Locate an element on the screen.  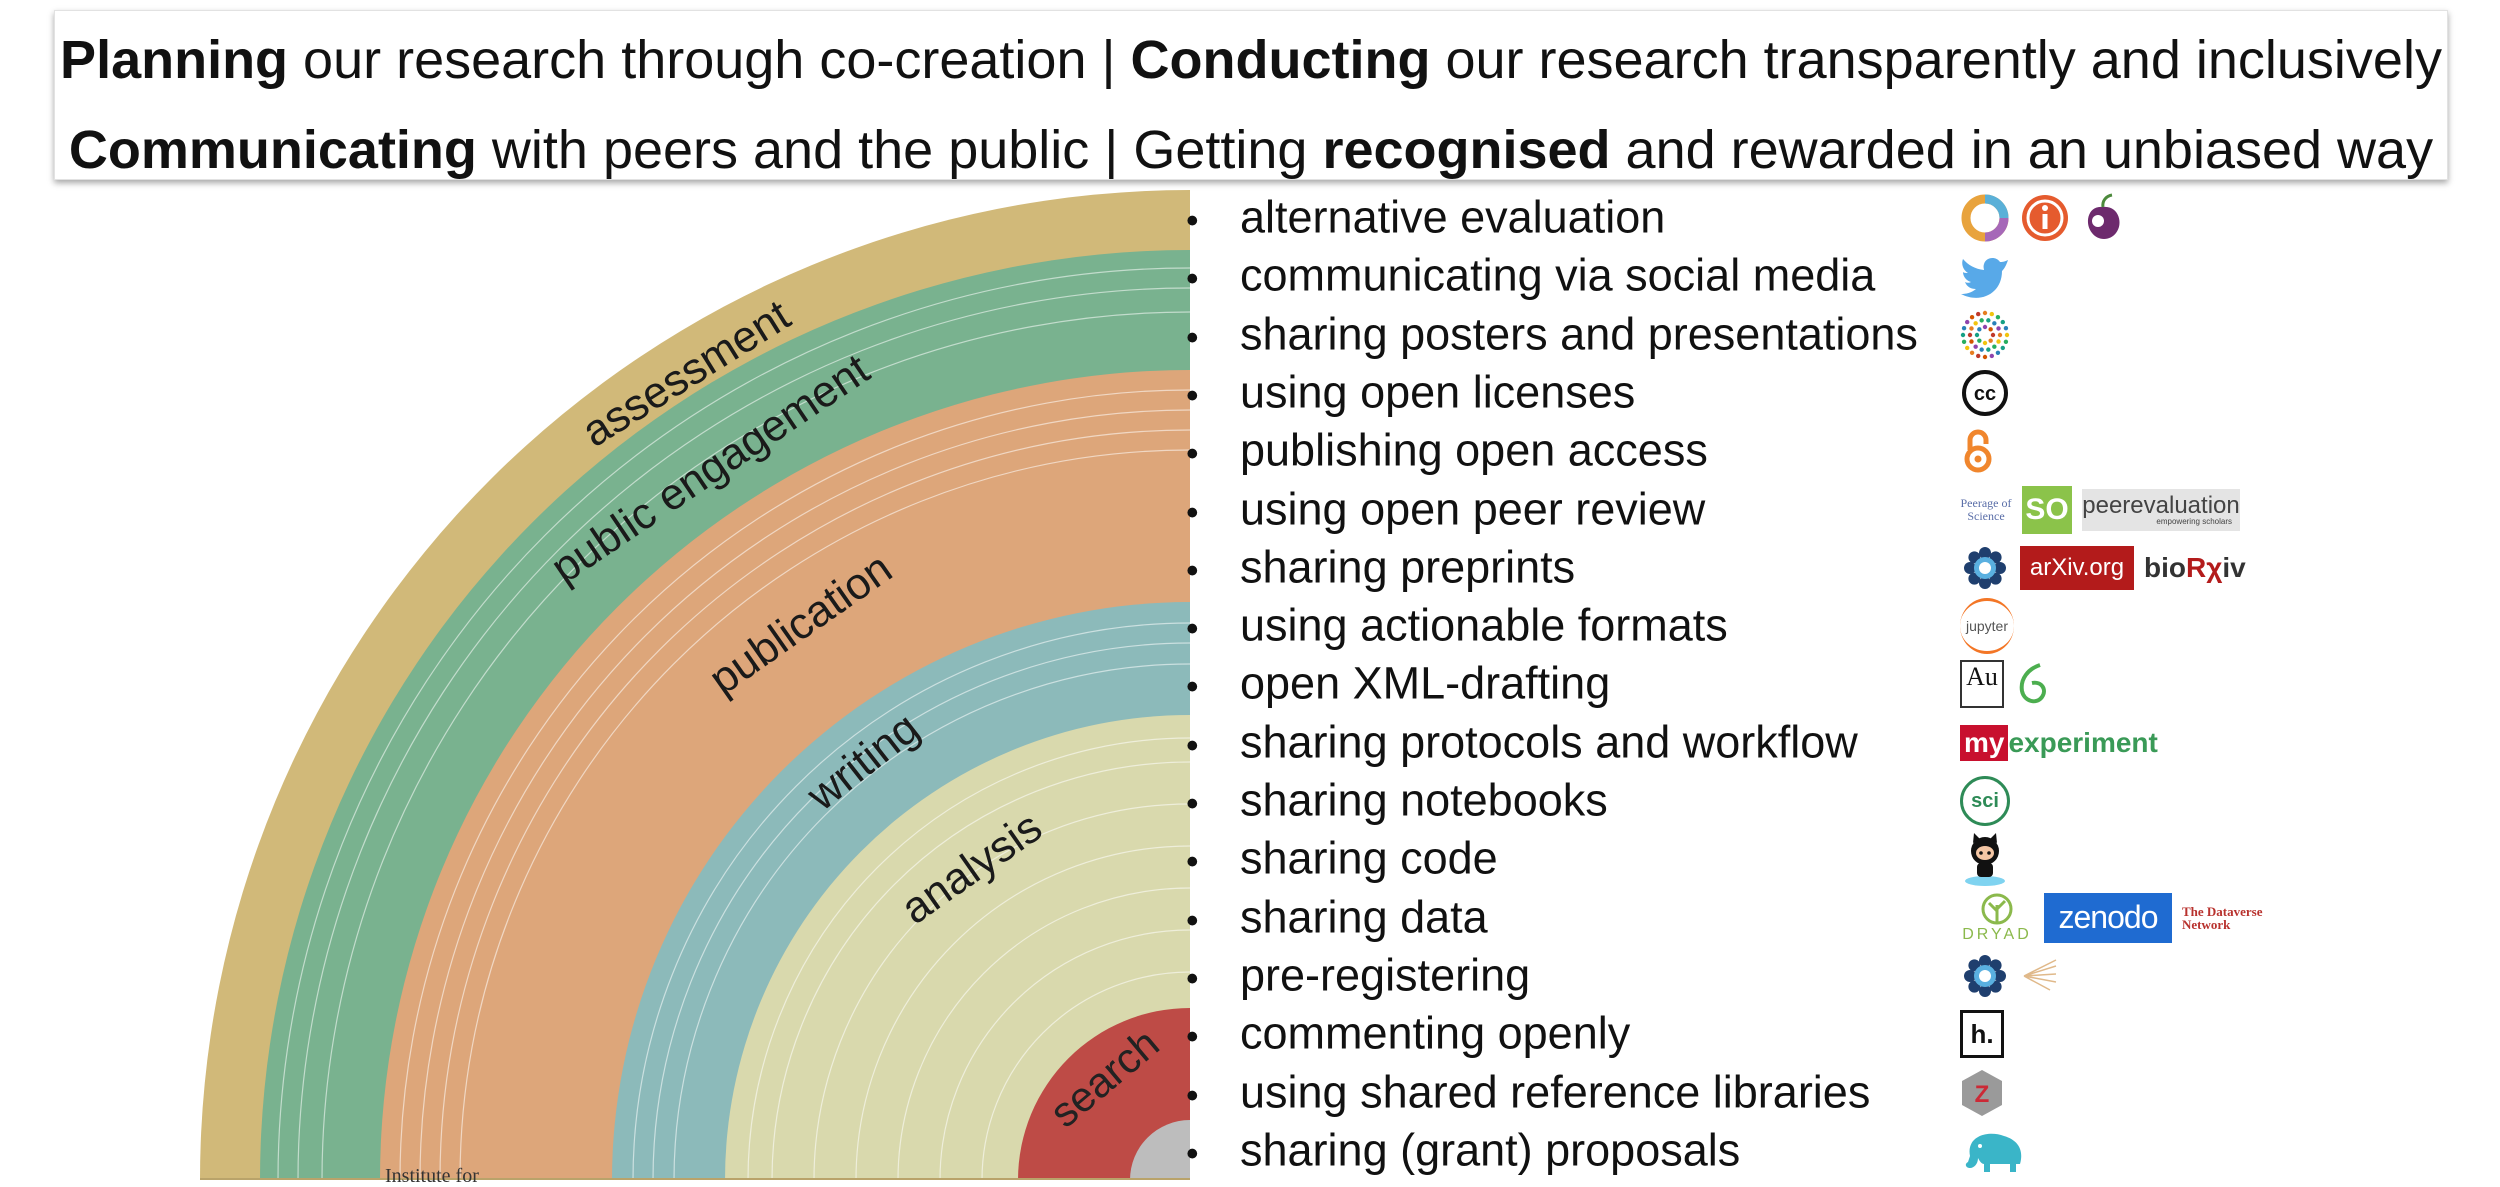
practice-item: • open XML-drafting is located at coordinates (1398, 683).